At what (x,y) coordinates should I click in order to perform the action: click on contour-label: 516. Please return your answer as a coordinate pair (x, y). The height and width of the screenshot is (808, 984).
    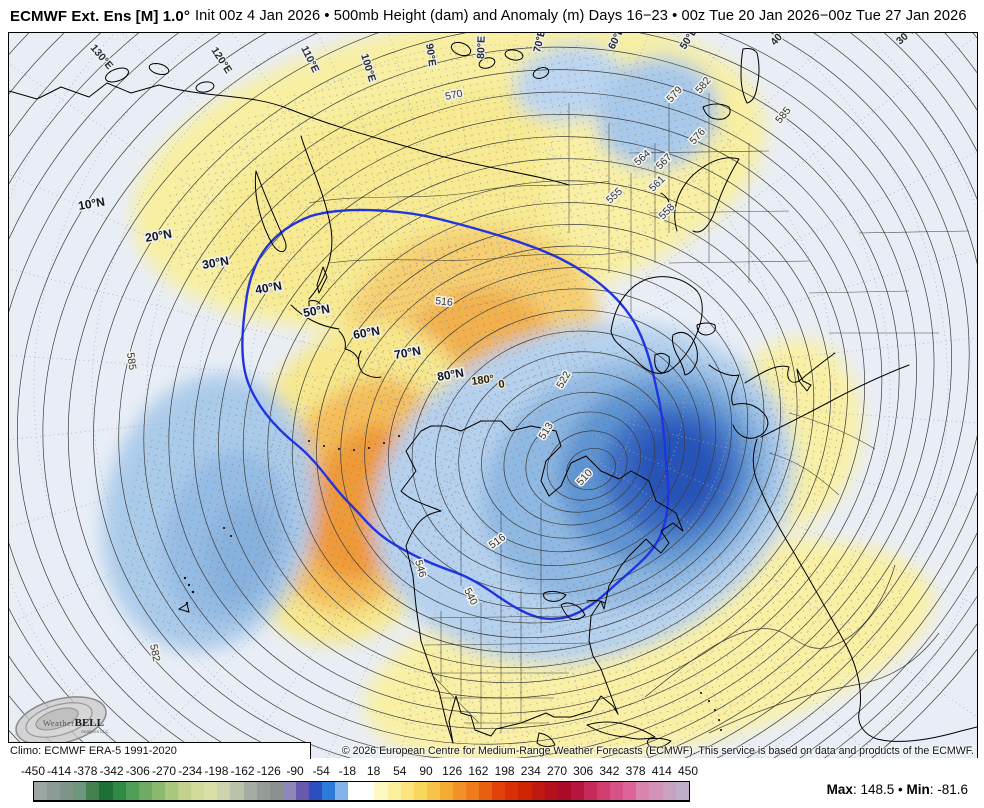
    Looking at the image, I should click on (444, 302).